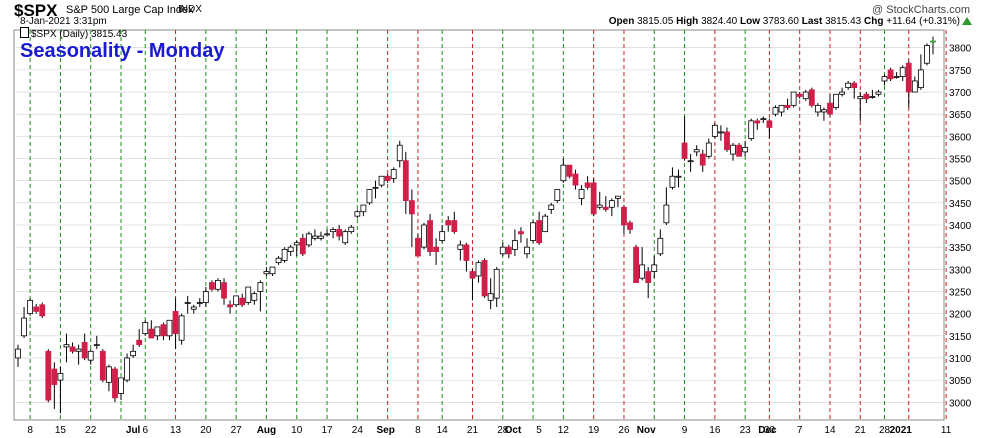 Image resolution: width=990 pixels, height=438 pixels. I want to click on y-tick-label: 3200, so click(960, 315).